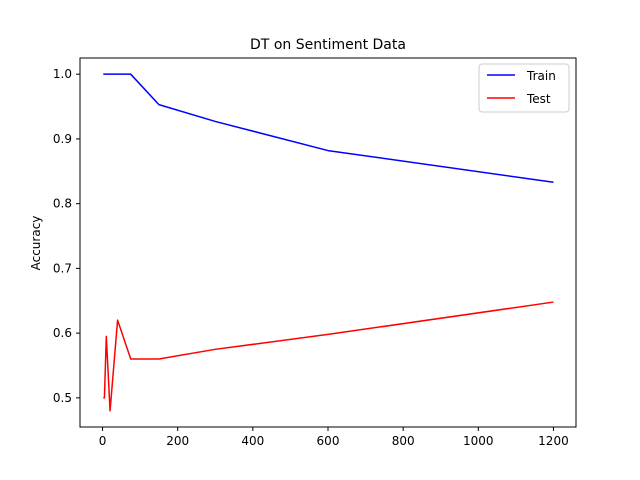  I want to click on legend-box, so click(524, 88).